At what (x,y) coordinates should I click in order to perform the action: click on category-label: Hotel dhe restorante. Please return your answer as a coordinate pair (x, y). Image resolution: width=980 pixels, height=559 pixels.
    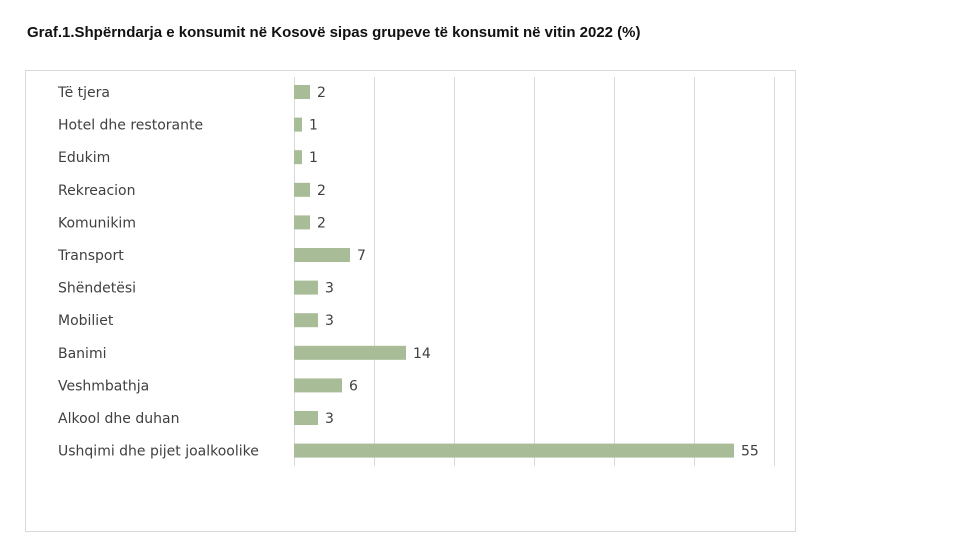
    Looking at the image, I should click on (130, 126).